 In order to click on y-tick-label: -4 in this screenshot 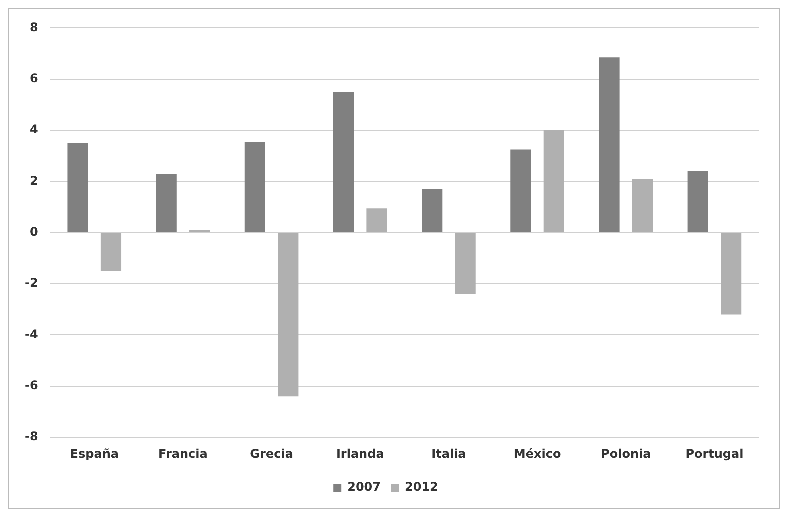, I will do `click(31, 334)`.